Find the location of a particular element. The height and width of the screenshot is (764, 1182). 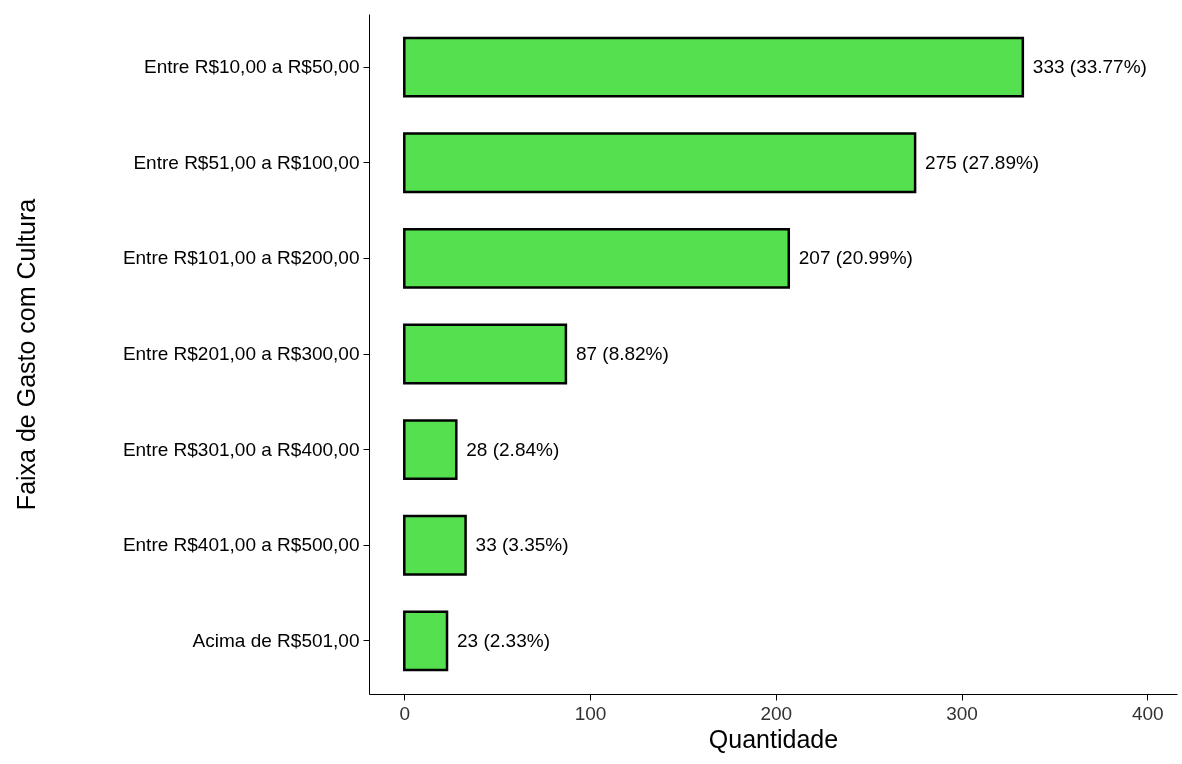

y-tick-label: Acima de R$501,00 is located at coordinates (276, 640).